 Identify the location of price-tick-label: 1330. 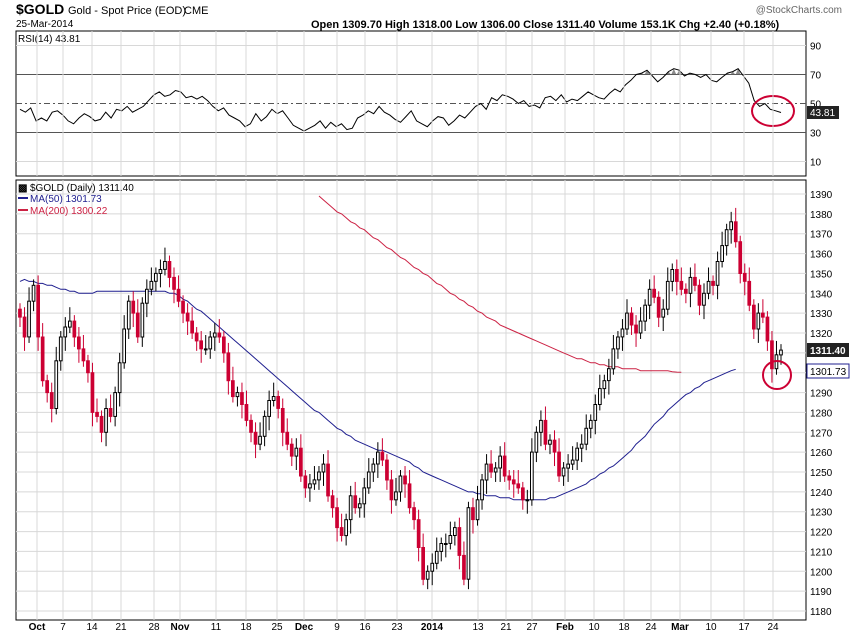
(821, 314).